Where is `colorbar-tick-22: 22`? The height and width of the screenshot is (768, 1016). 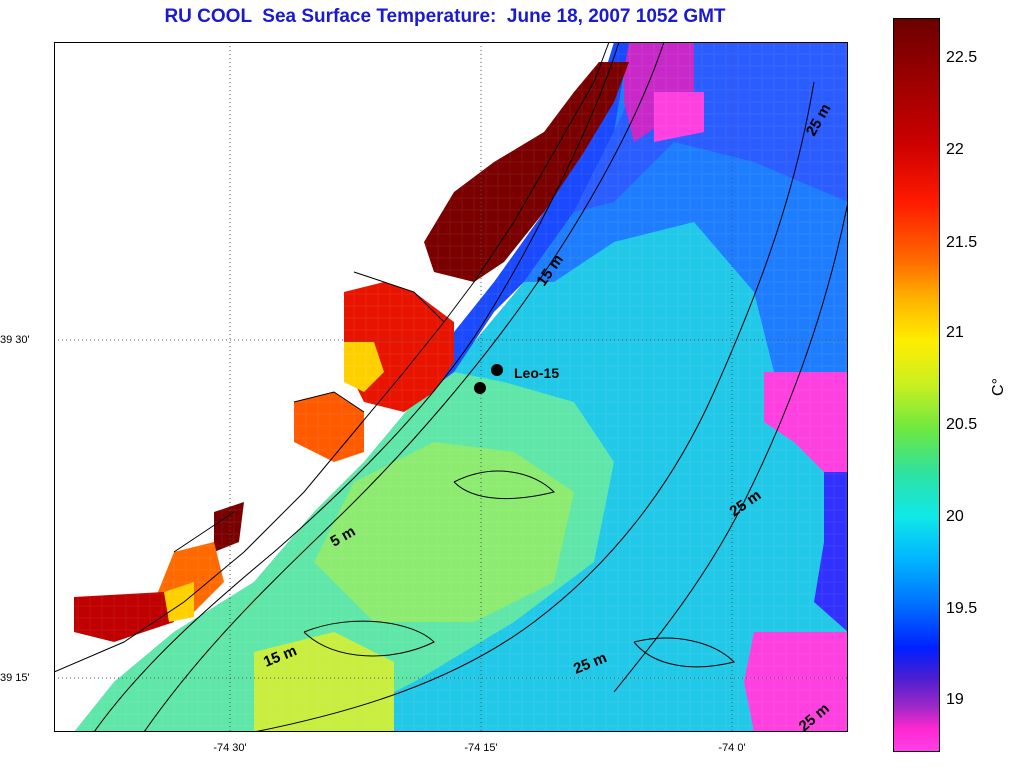
colorbar-tick-22: 22 is located at coordinates (955, 149).